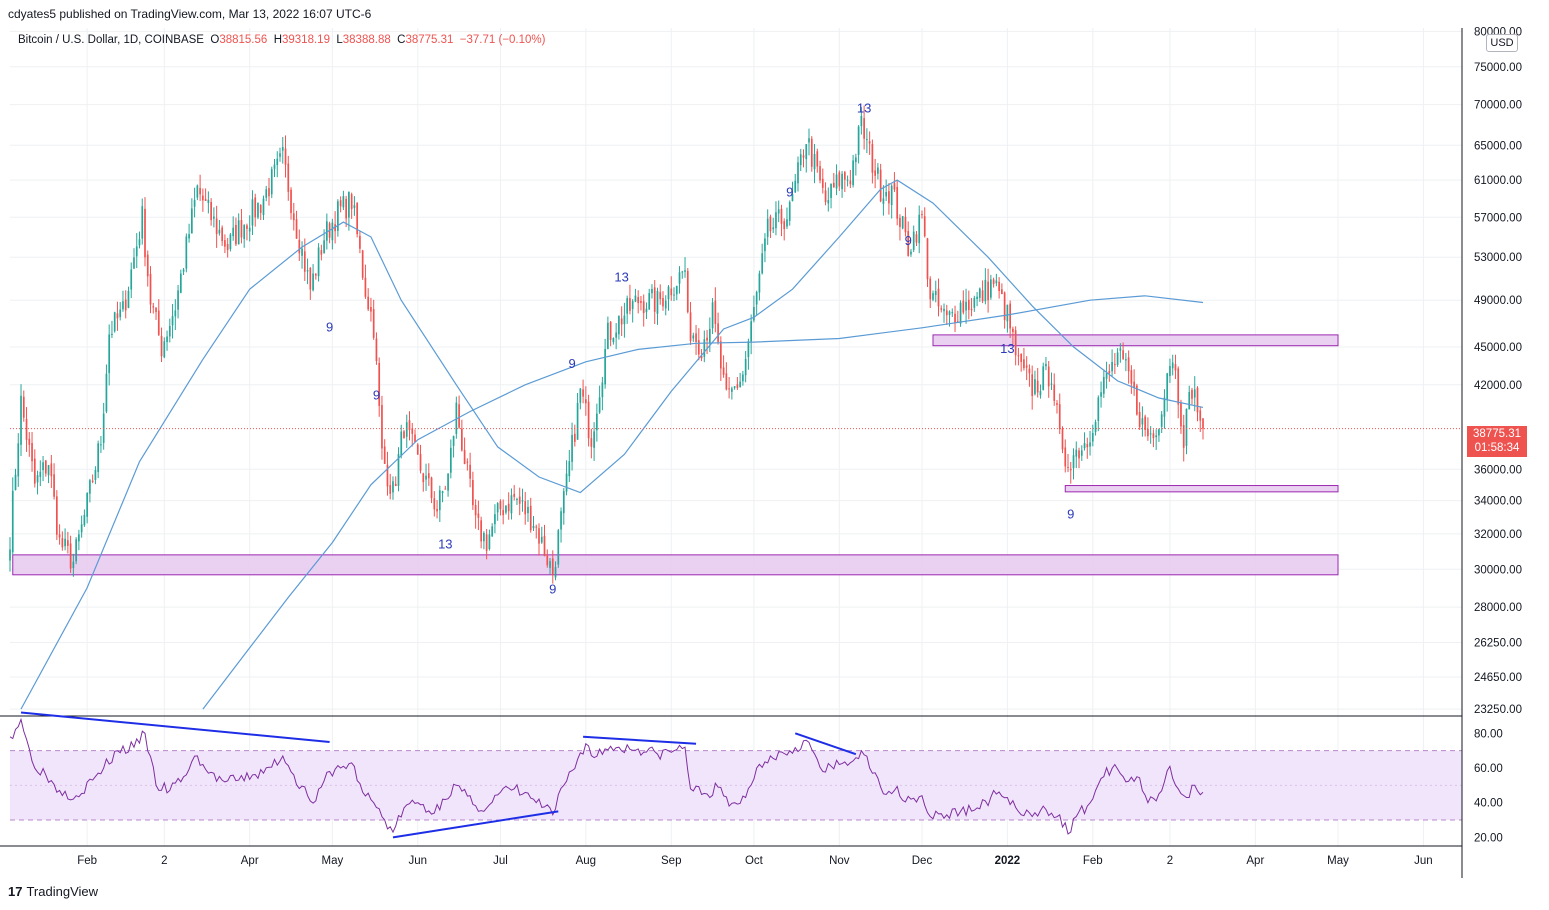  Describe the element at coordinates (908, 240) in the screenshot. I see `td-count-label: 9` at that location.